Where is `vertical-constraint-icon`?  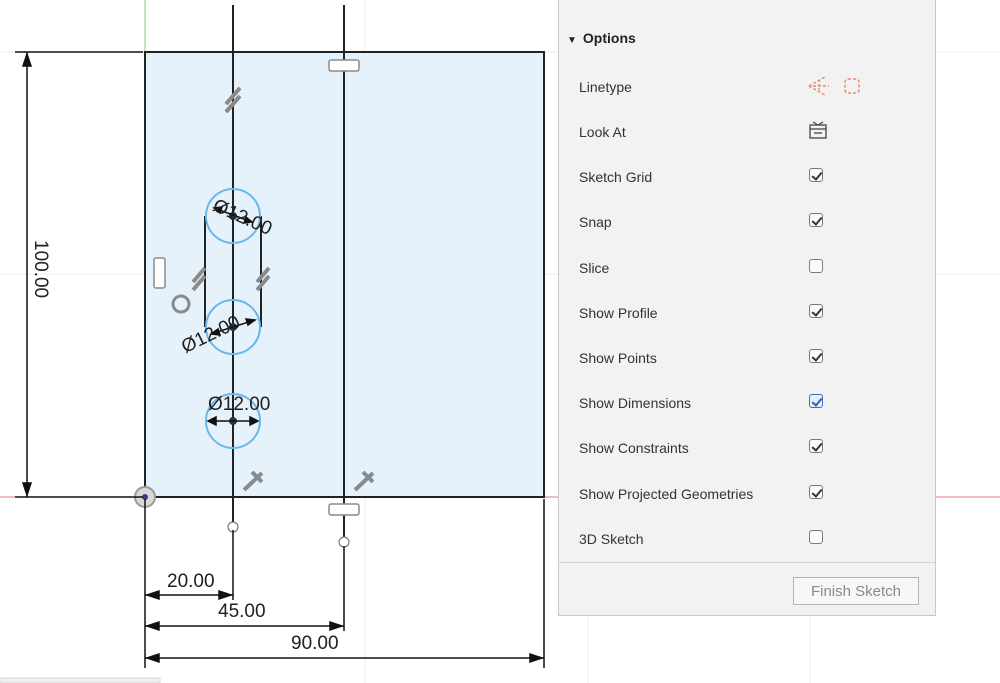 vertical-constraint-icon is located at coordinates (159, 273).